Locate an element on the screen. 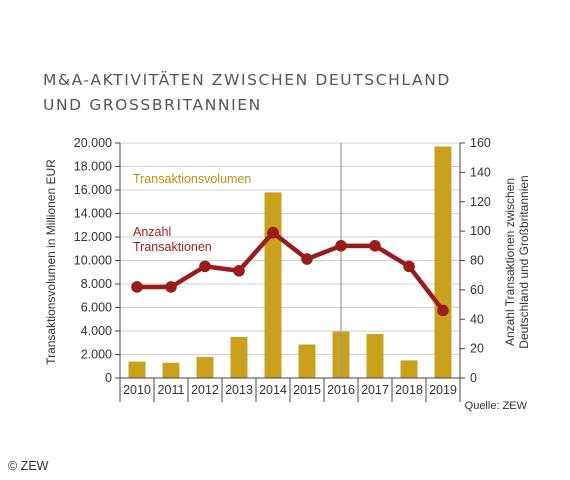 Image resolution: width=570 pixels, height=480 pixels. chart-title-line-2: UND GROSSBRITANNIEN is located at coordinates (152, 105).